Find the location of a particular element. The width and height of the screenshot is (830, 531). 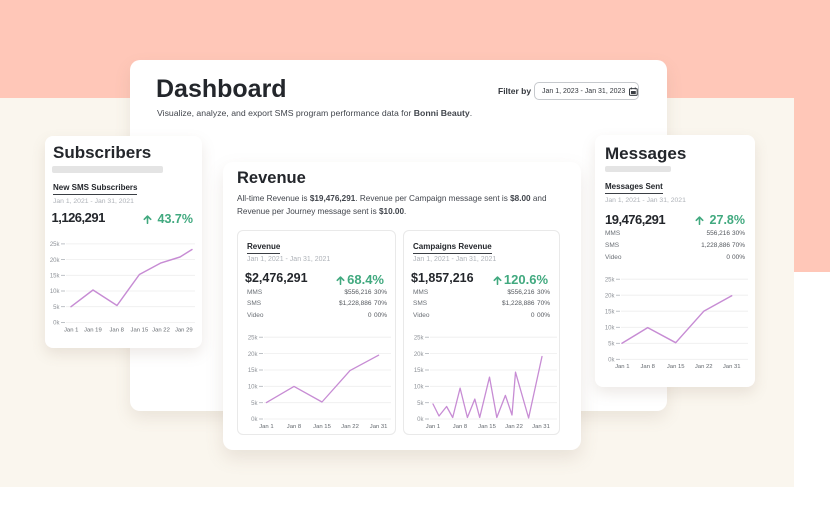

svg-text: Jan 29 is located at coordinates (184, 331).